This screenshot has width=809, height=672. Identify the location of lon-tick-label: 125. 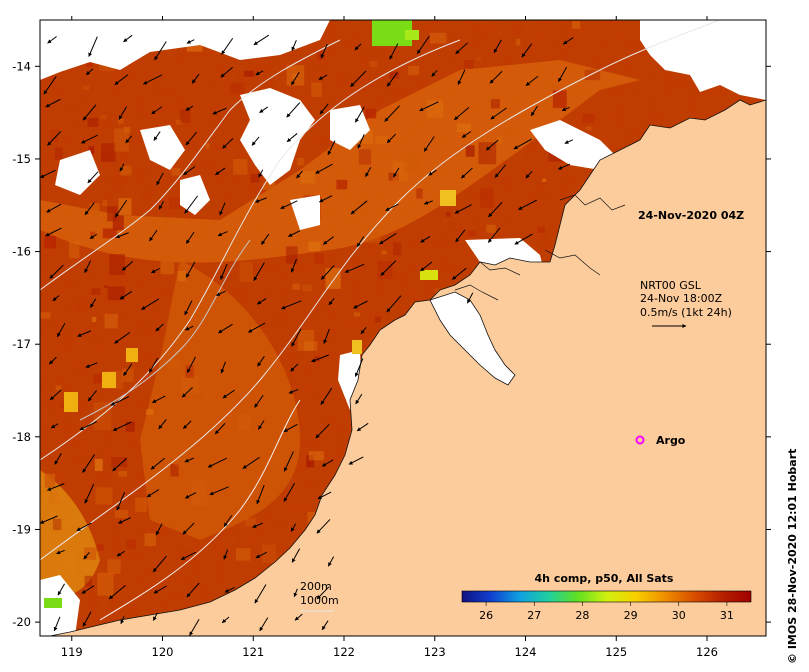
(616, 652).